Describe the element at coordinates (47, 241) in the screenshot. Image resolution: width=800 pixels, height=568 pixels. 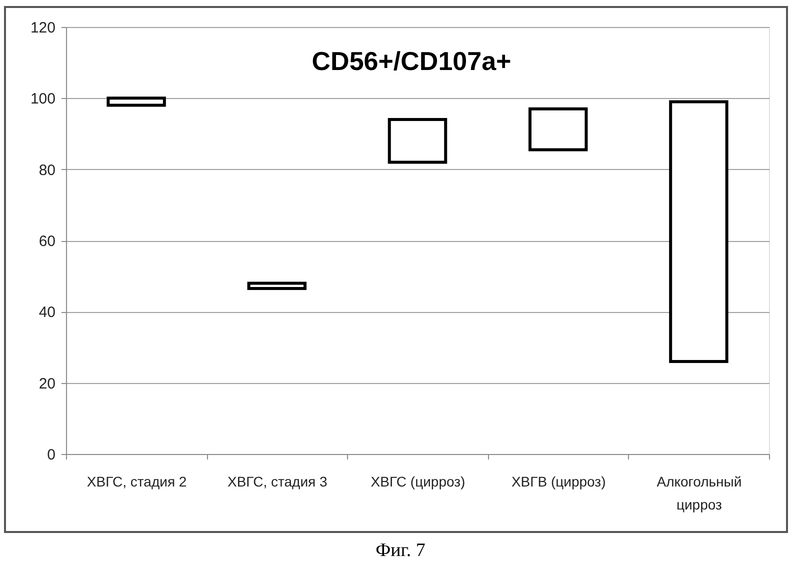
I see `y-tick-label: 60` at that location.